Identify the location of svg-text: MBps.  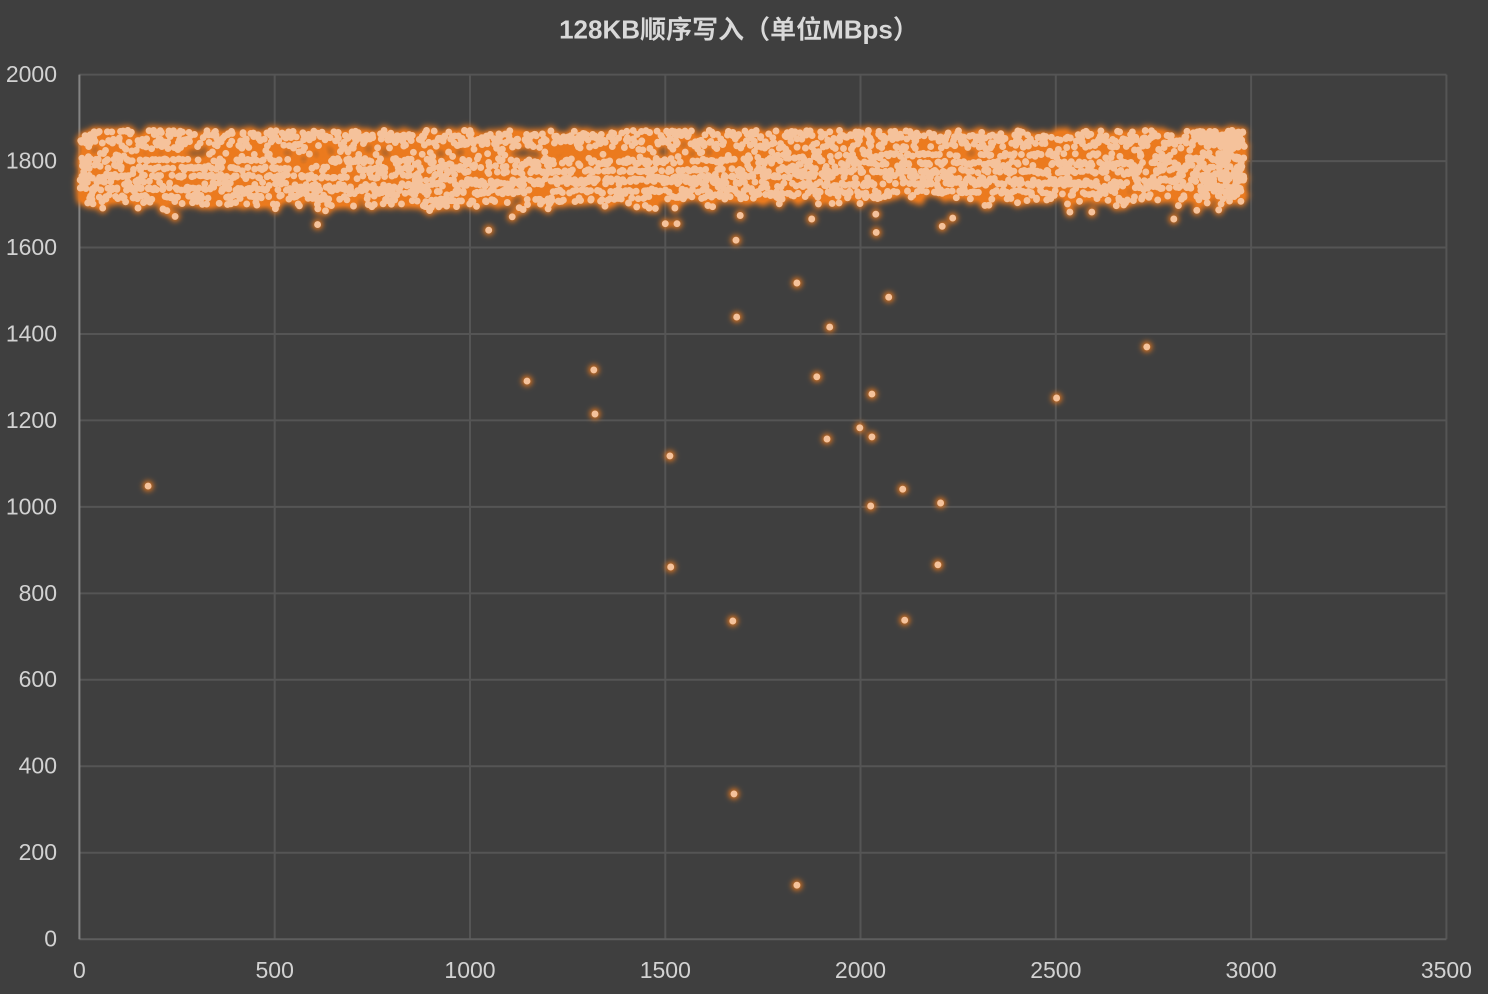
(857, 30).